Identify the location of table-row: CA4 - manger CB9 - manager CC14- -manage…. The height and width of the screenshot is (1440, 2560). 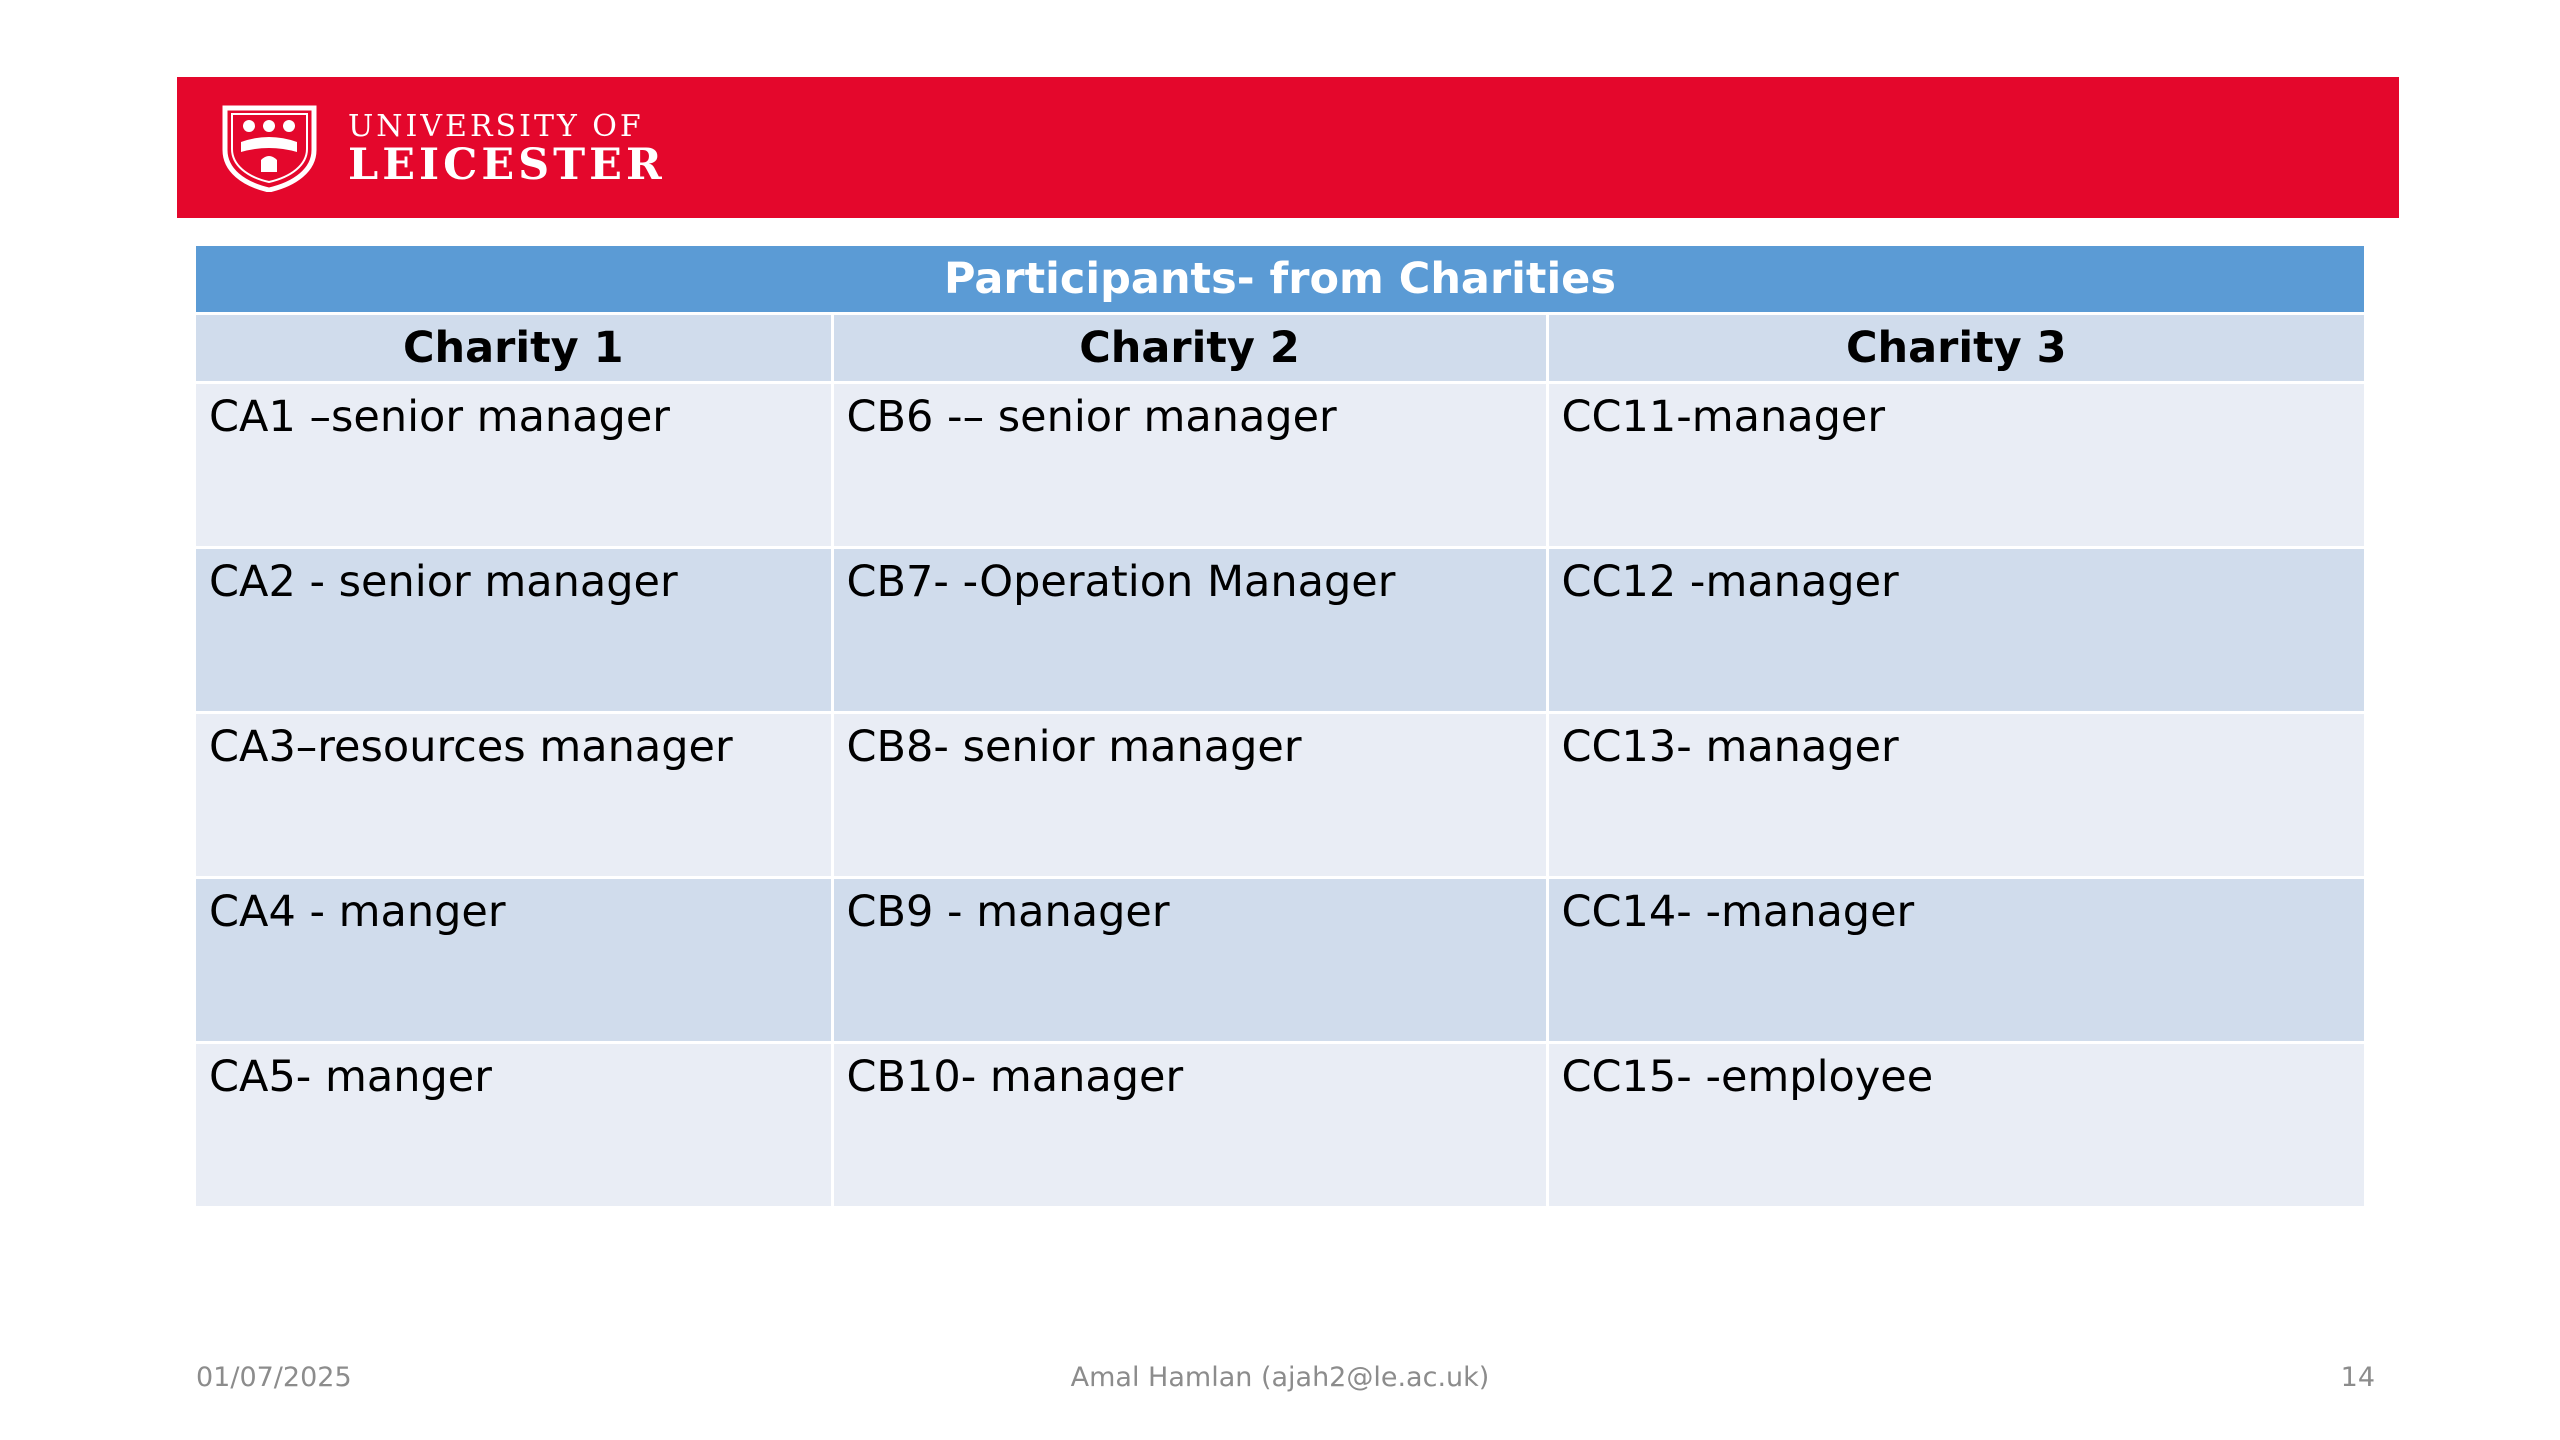
(1280, 960).